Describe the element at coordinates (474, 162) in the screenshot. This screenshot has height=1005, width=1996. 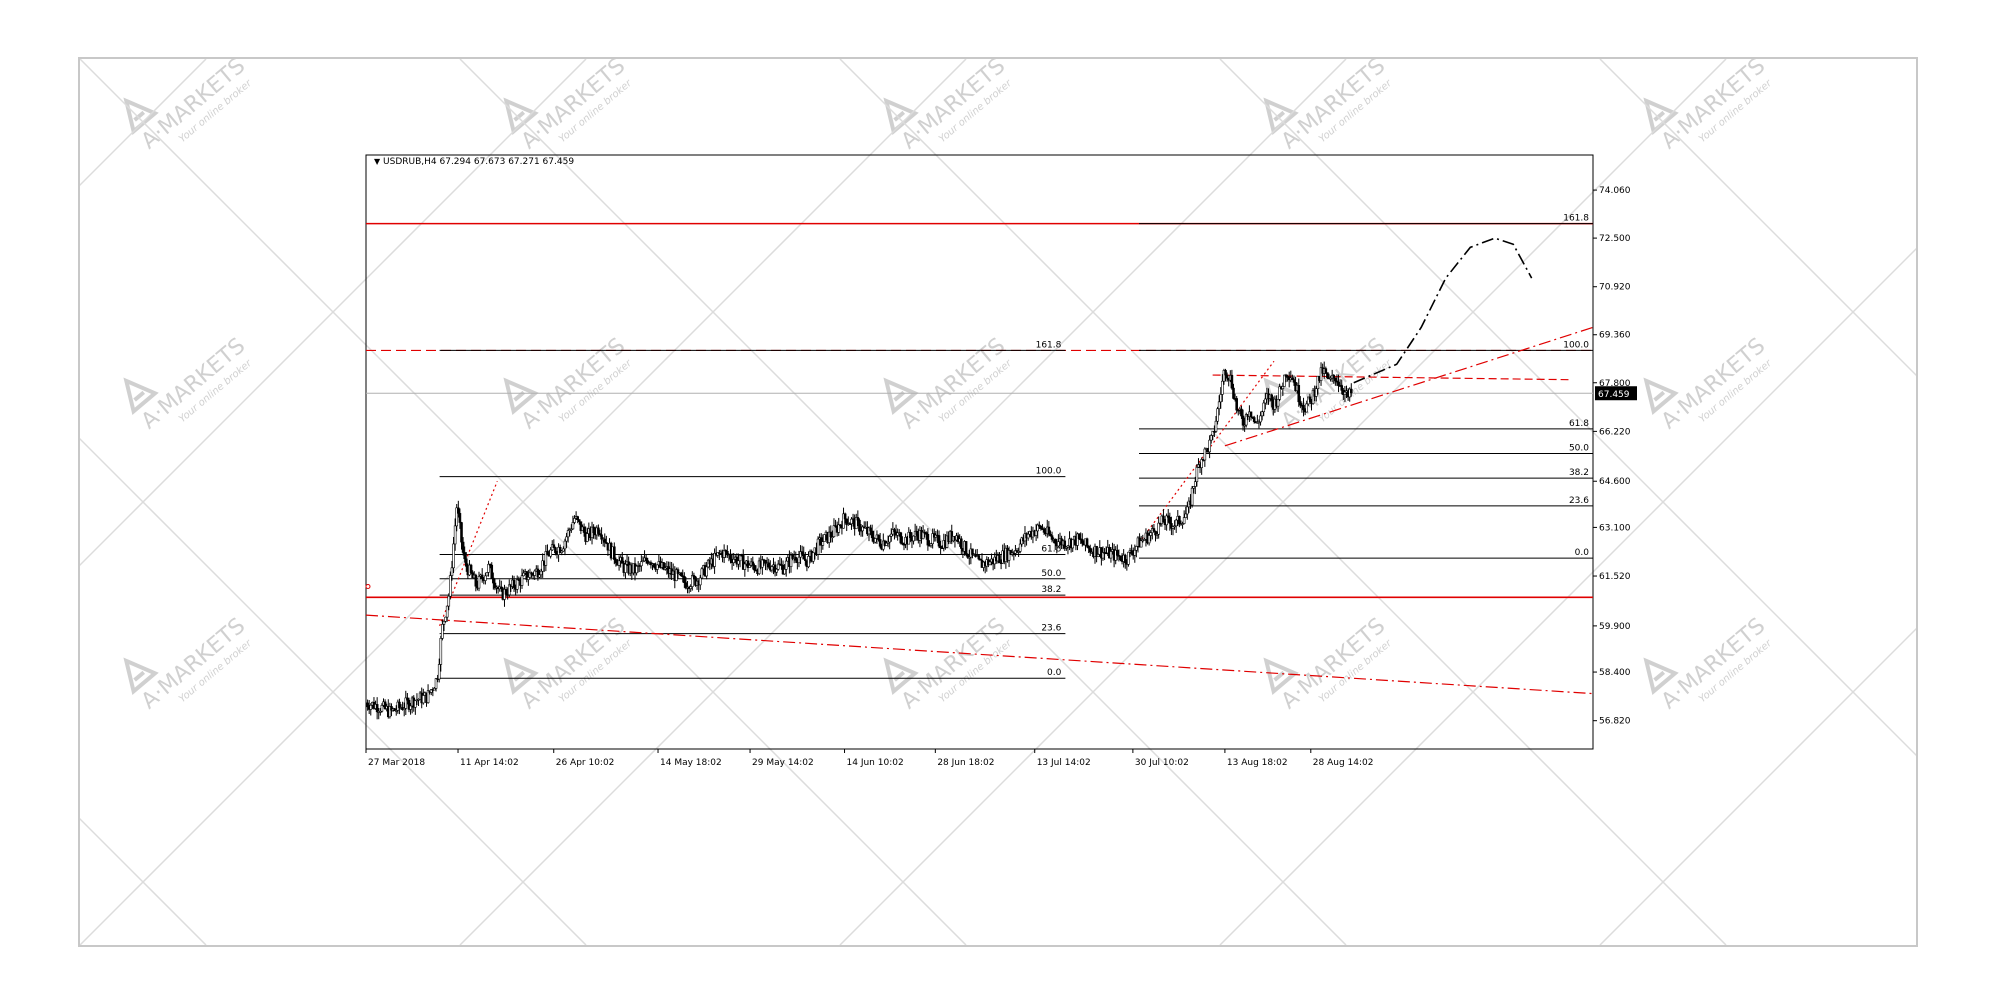
I see `symbol-line: ▼ USDRUB,H4 67.294 67.673 67.271 67.459` at that location.